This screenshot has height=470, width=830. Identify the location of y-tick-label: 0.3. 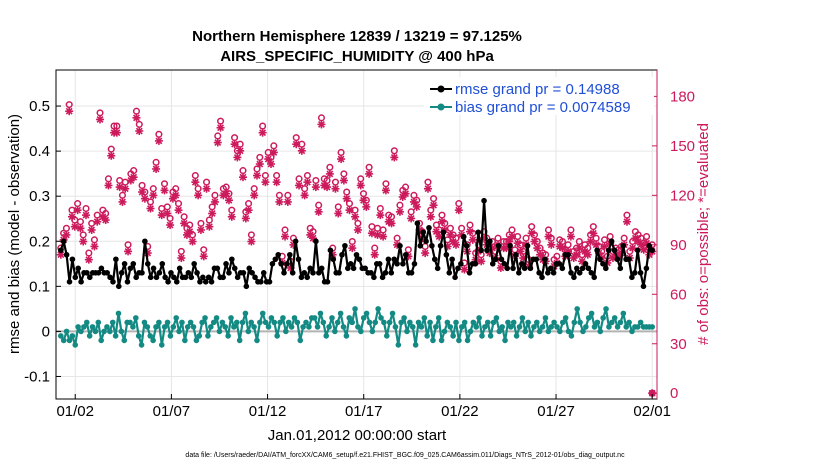
(39, 196).